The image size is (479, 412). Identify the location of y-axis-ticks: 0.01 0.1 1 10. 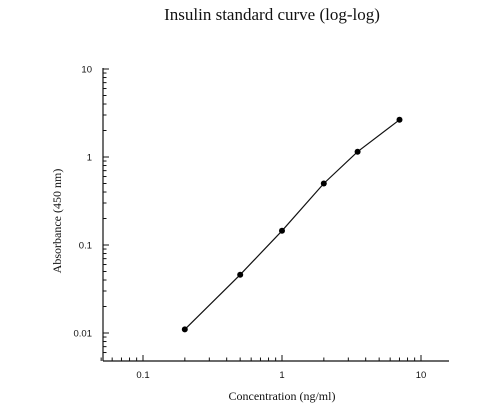
(91, 209).